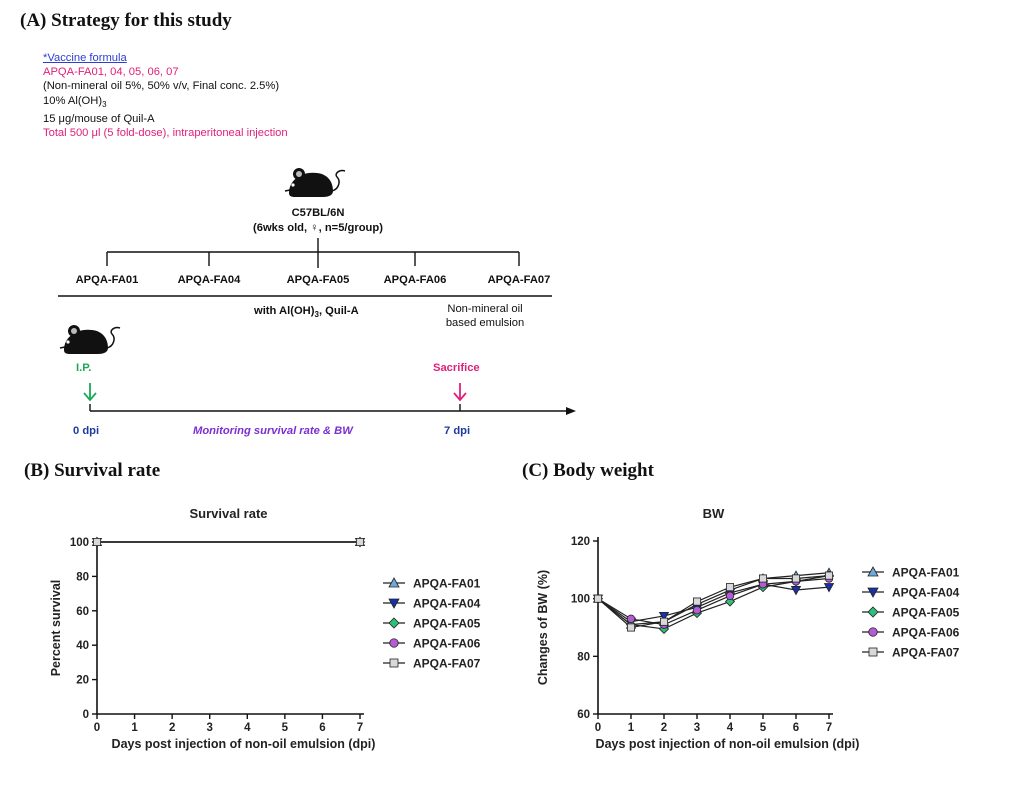  What do you see at coordinates (97, 728) in the screenshot?
I see `x-tick-label: 0` at bounding box center [97, 728].